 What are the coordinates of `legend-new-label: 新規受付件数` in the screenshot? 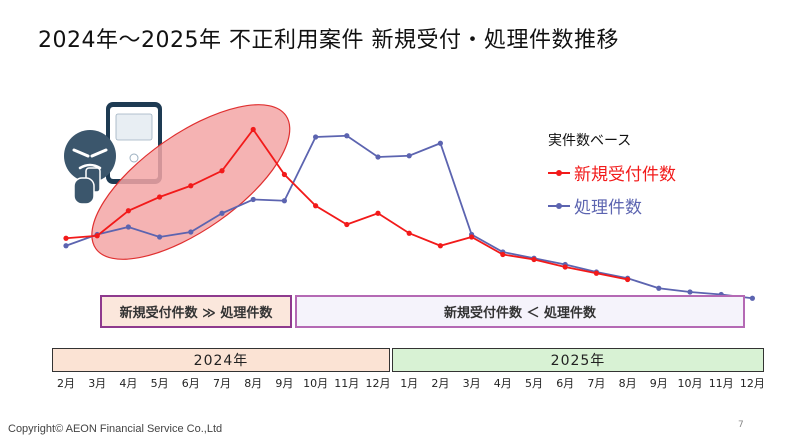 It's located at (625, 175).